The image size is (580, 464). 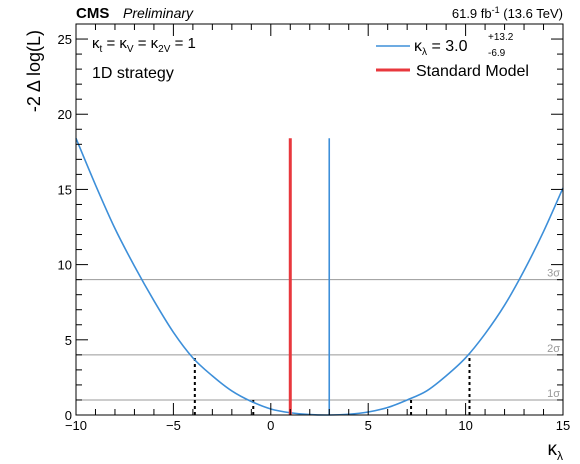 What do you see at coordinates (465, 425) in the screenshot?
I see `x-tick-label: 10` at bounding box center [465, 425].